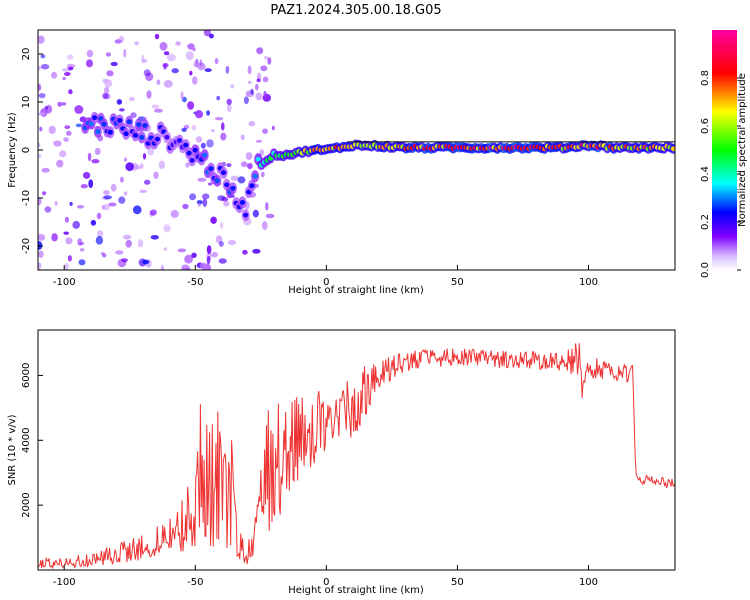 The height and width of the screenshot is (600, 750). What do you see at coordinates (325, 276) in the screenshot?
I see `spectrogram-x-ticks: -100 -50 0 50 100` at bounding box center [325, 276].